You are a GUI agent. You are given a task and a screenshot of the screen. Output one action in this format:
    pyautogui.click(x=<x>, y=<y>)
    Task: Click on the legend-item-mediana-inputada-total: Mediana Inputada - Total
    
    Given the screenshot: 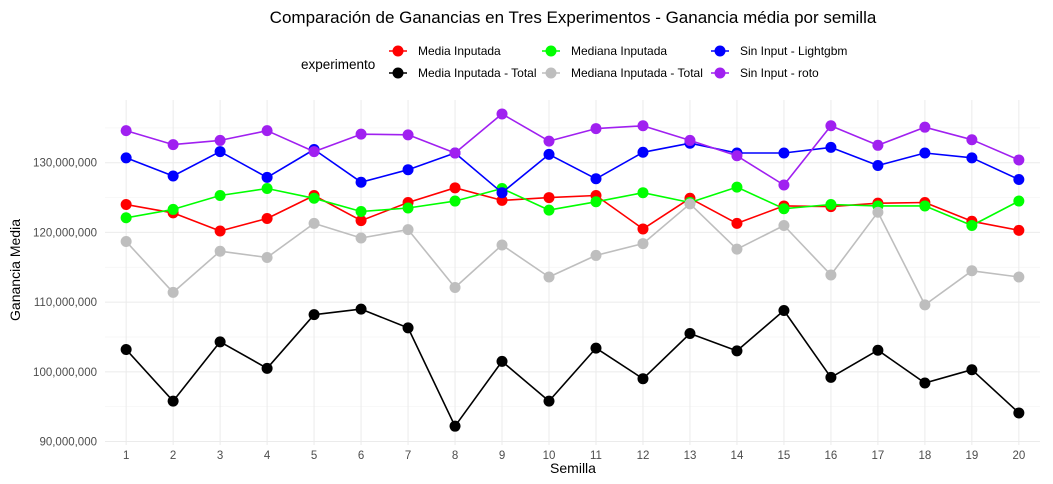 What is the action you would take?
    pyautogui.click(x=622, y=73)
    